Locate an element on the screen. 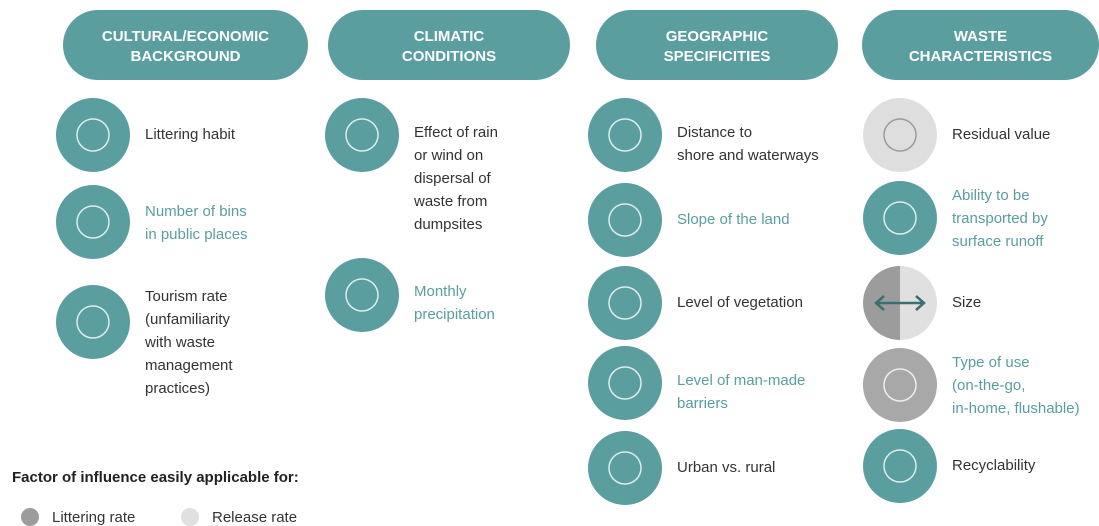 The width and height of the screenshot is (1099, 526). item-label: precipitation is located at coordinates (454, 314).